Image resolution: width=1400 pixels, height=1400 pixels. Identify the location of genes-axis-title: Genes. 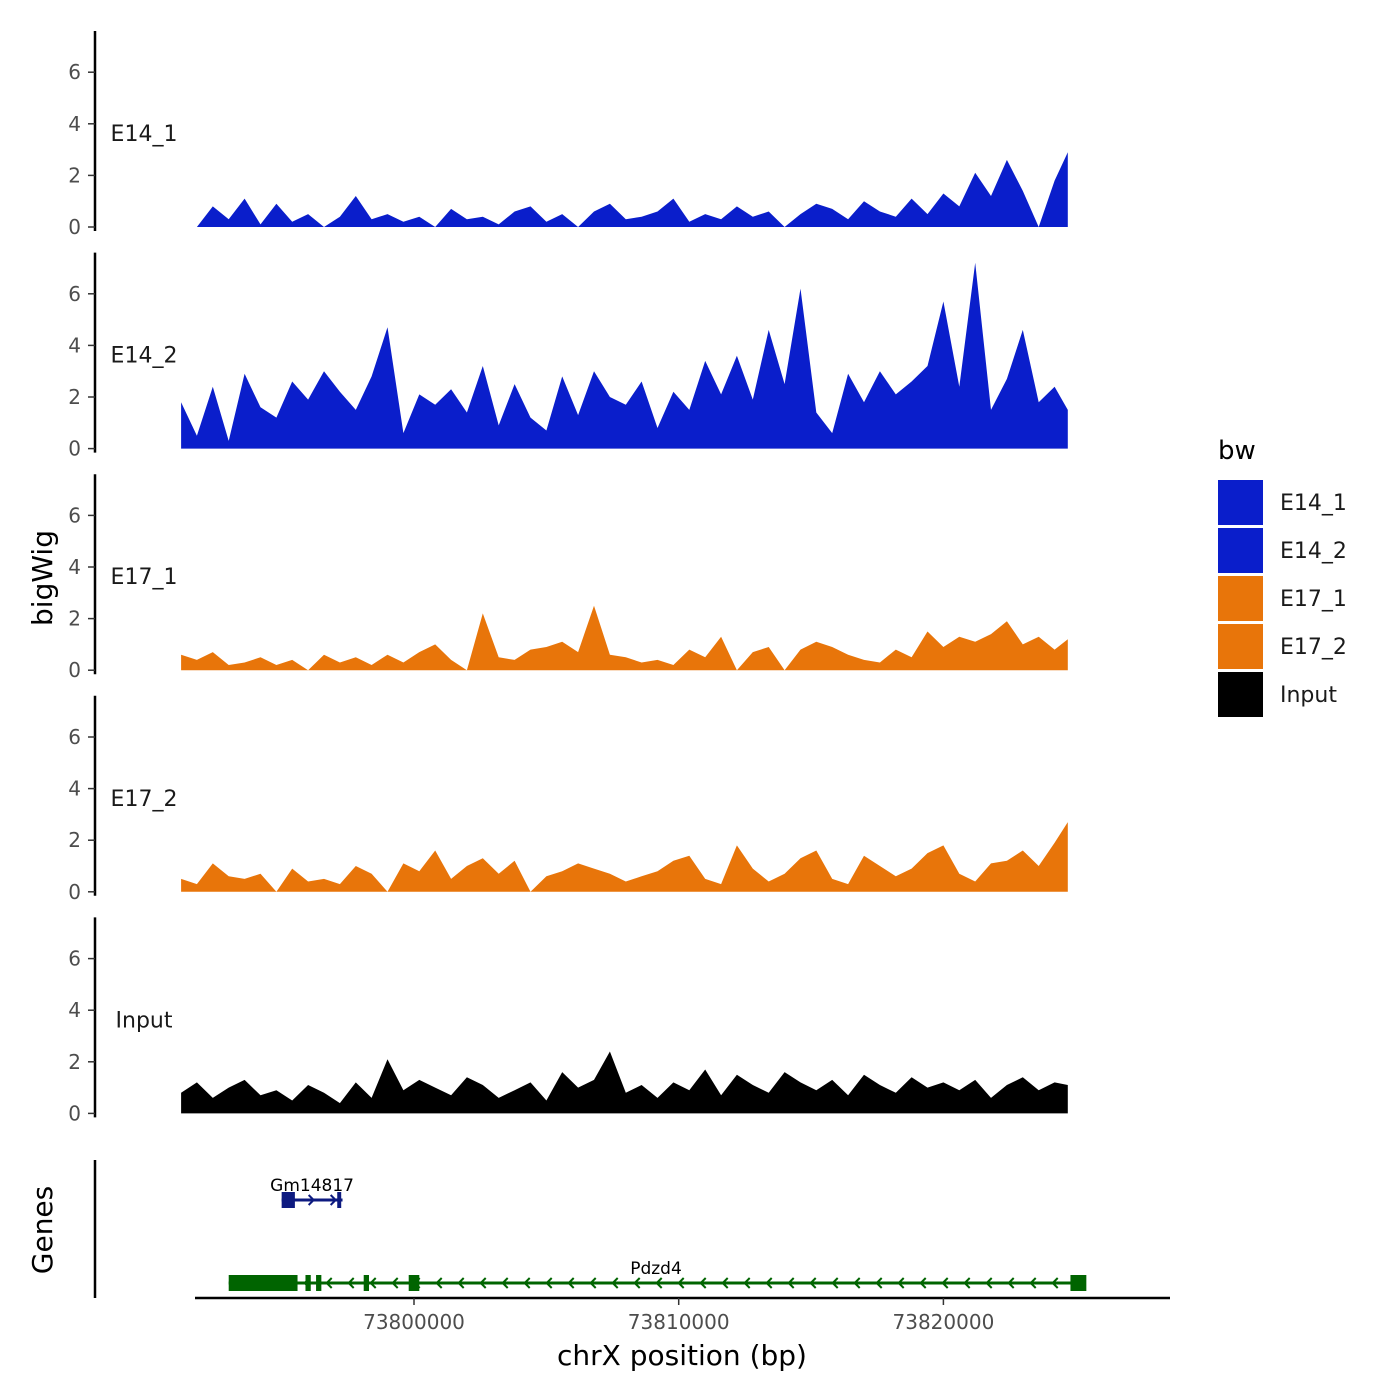
(42, 1230).